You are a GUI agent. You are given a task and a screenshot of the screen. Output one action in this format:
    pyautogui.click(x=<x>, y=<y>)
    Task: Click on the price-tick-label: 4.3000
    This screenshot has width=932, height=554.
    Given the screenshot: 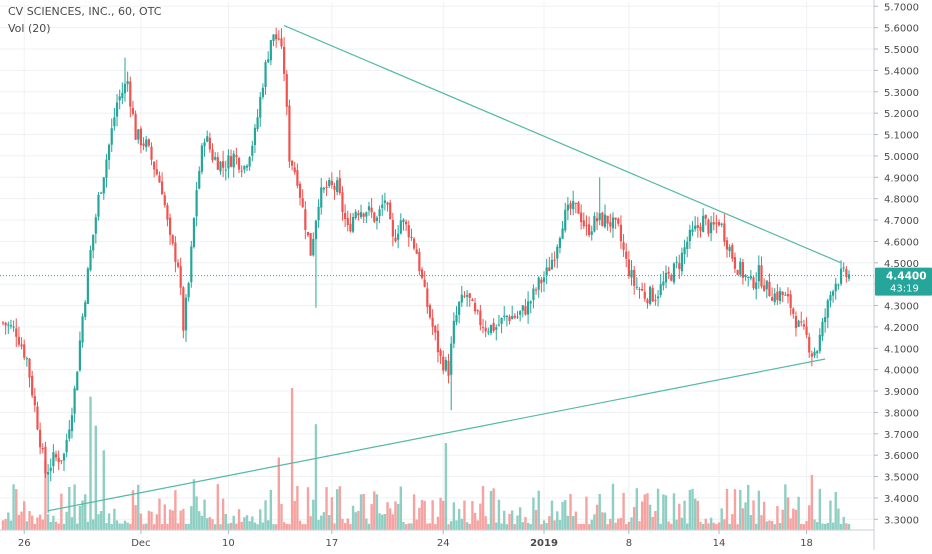 What is the action you would take?
    pyautogui.click(x=901, y=307)
    